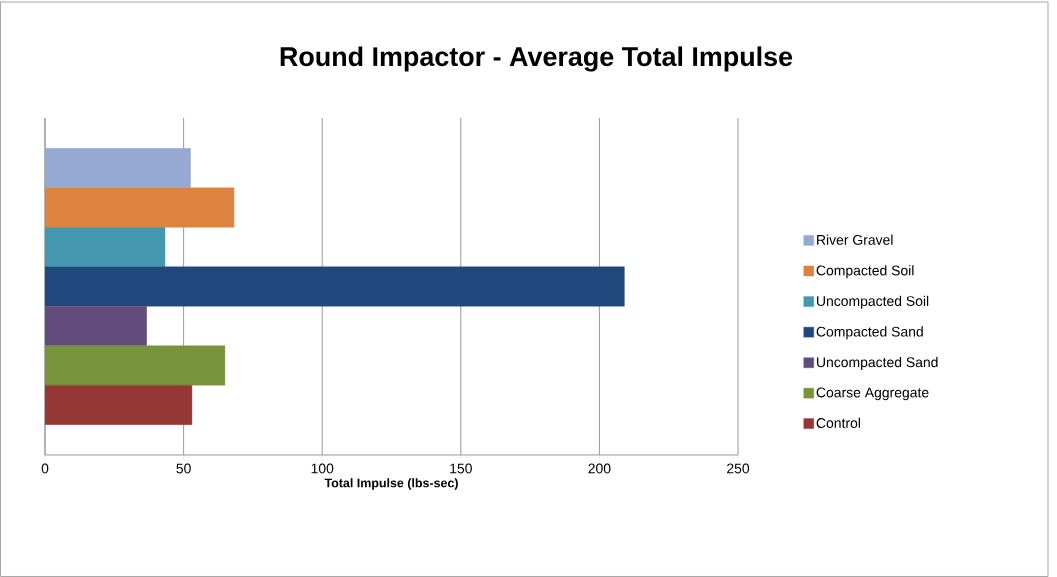 This screenshot has height=577, width=1057. What do you see at coordinates (877, 363) in the screenshot?
I see `legend-label: Uncompacted Sand` at bounding box center [877, 363].